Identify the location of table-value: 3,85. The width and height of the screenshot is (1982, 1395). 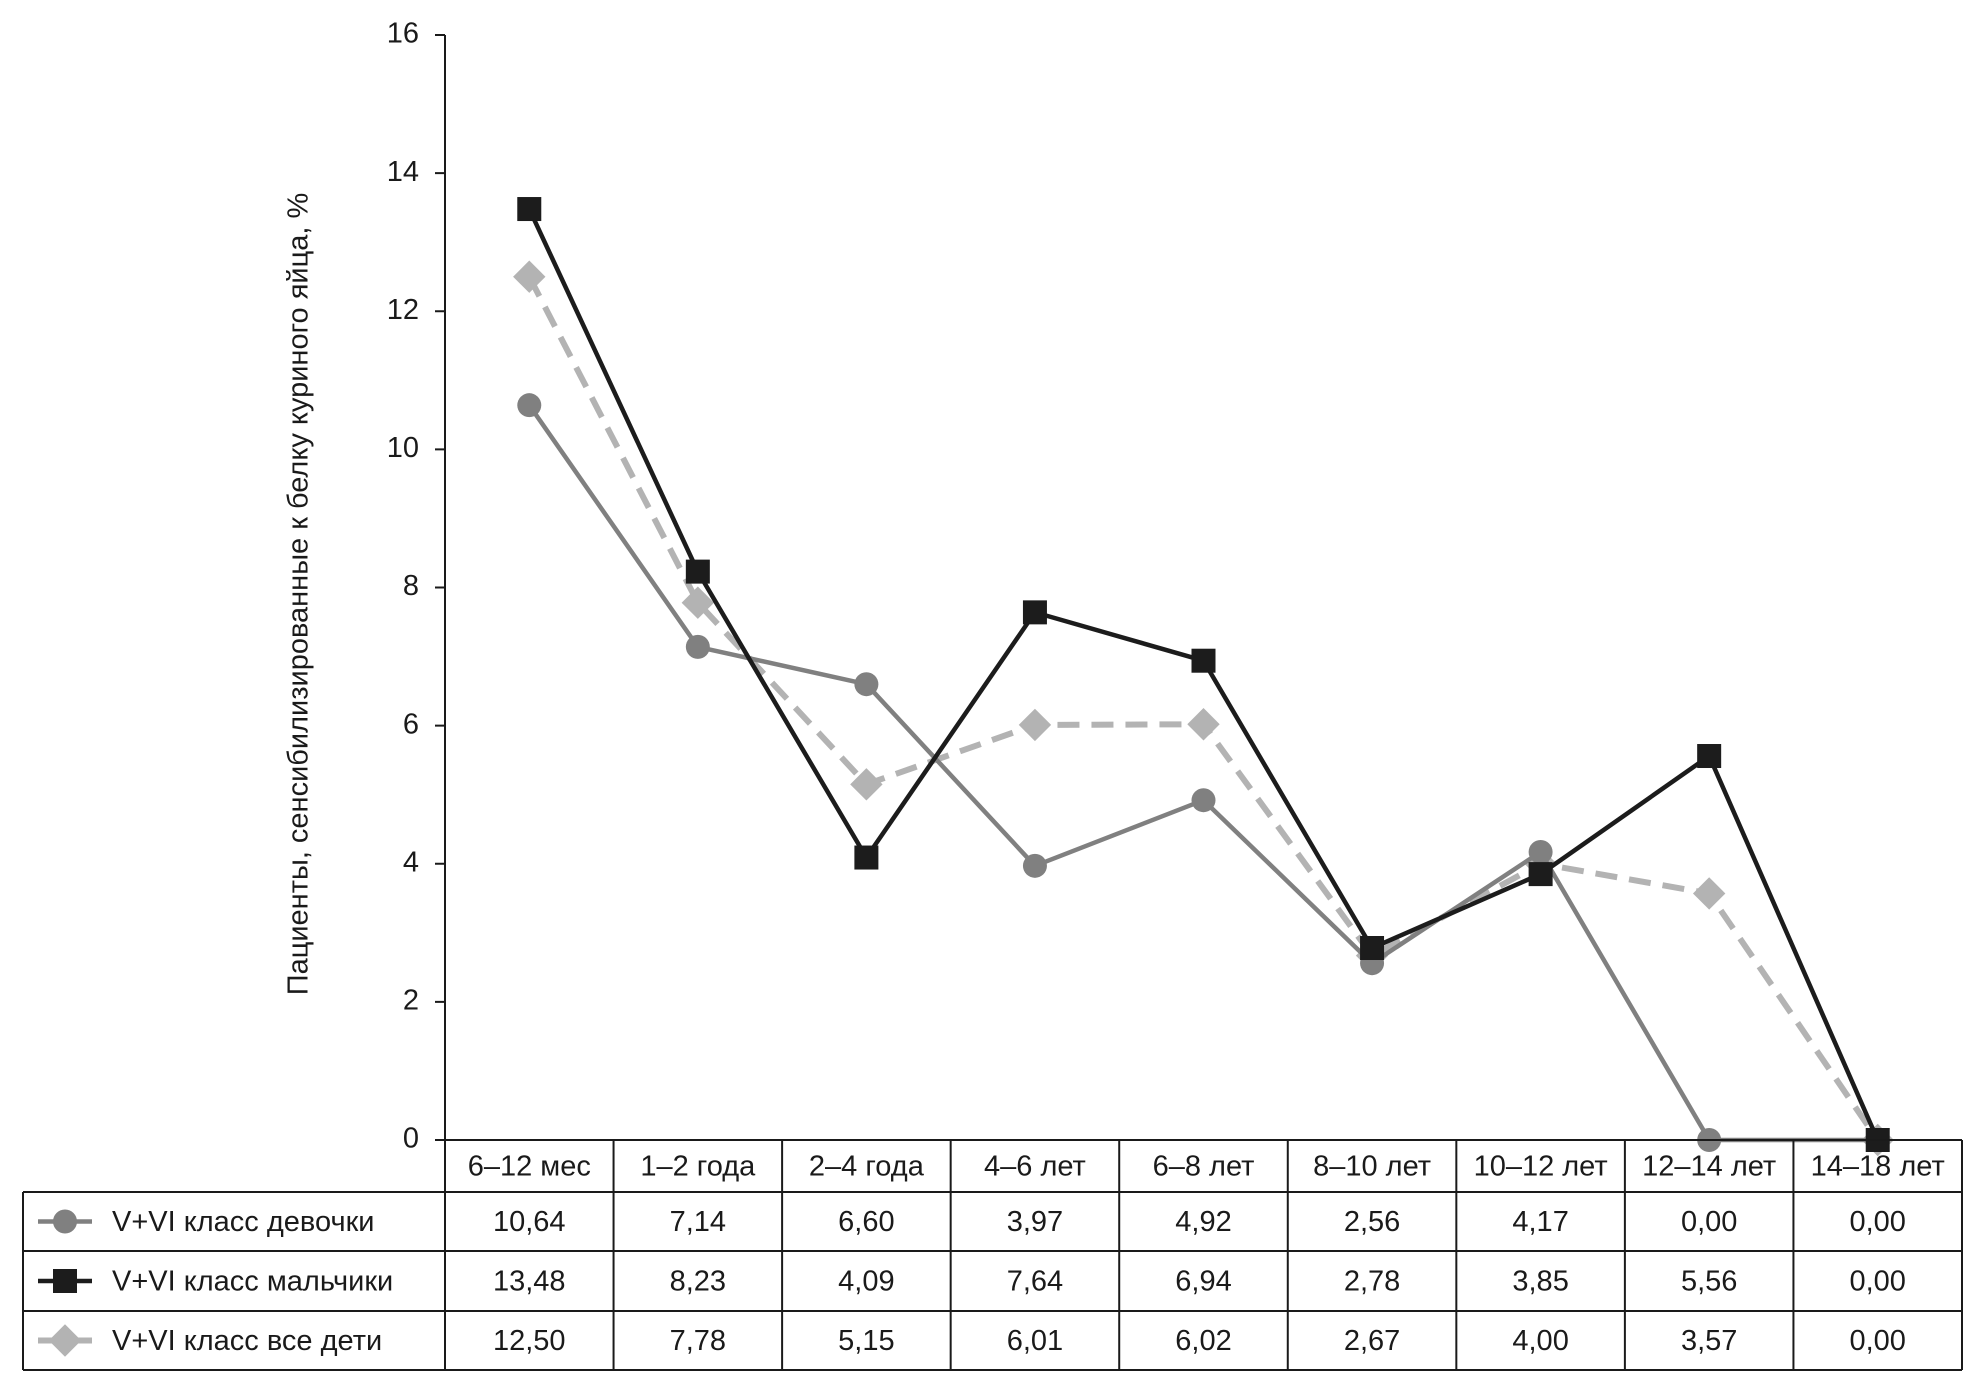
(1540, 1282).